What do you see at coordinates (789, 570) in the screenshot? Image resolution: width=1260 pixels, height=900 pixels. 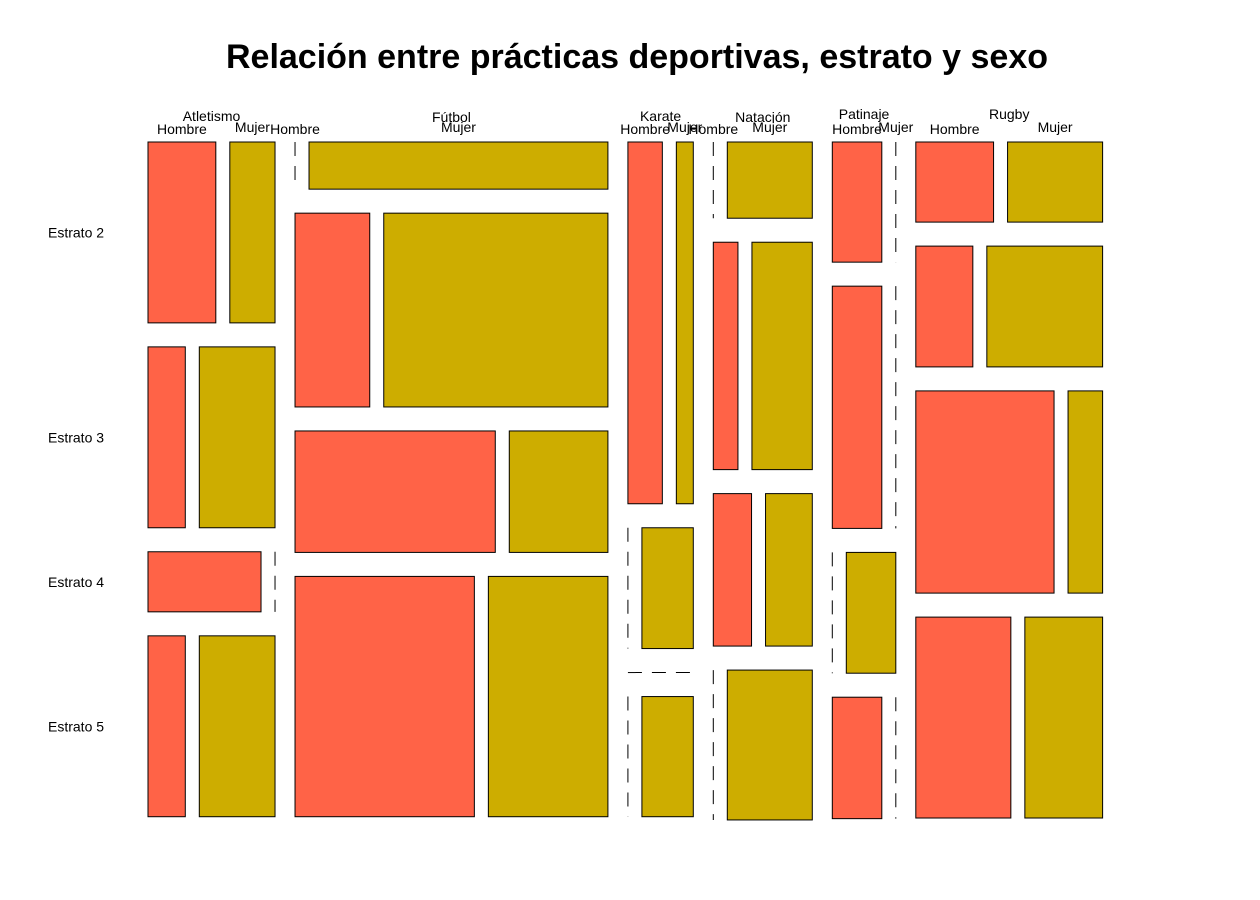 I see `tile-natacion-estrato-4-mujer` at bounding box center [789, 570].